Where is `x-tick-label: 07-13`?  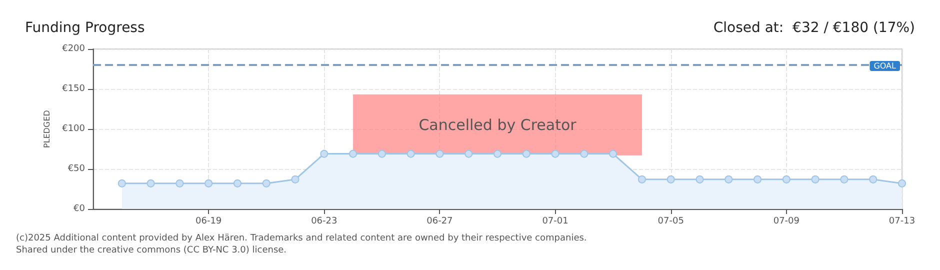
x-tick-label: 07-13 is located at coordinates (902, 221).